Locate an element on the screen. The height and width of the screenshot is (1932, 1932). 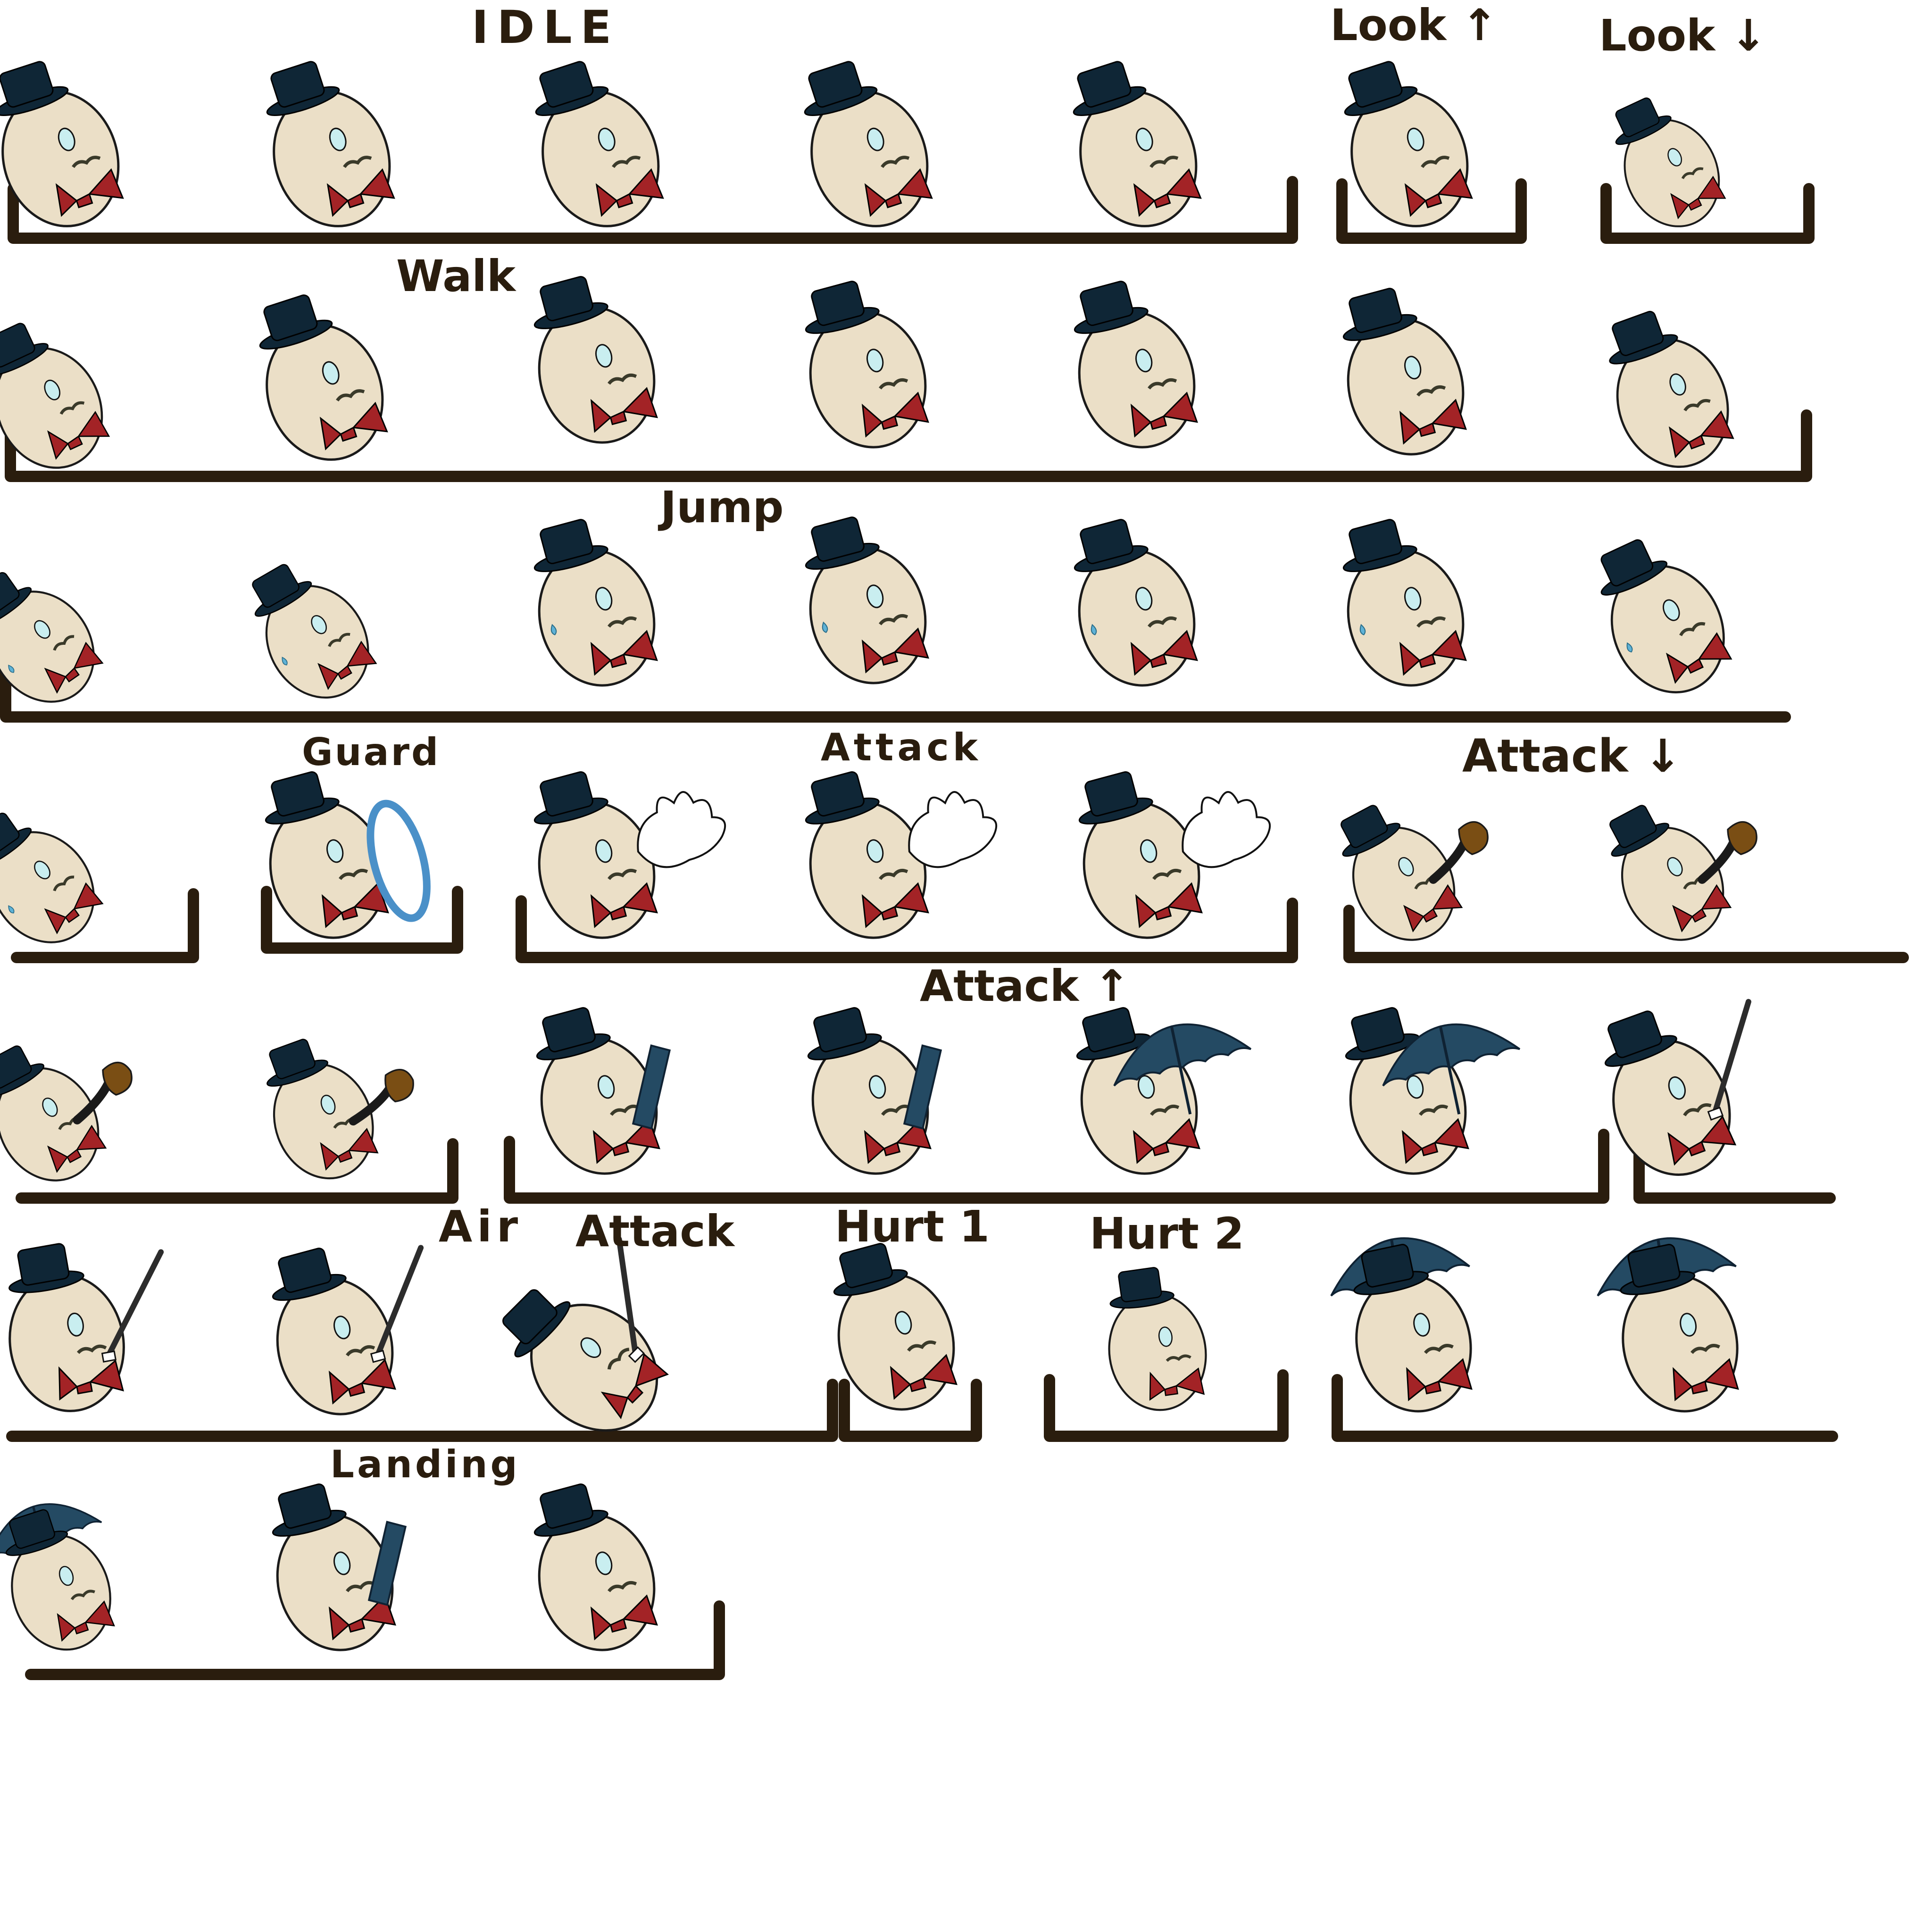
label-guard: Guard is located at coordinates (372, 752).